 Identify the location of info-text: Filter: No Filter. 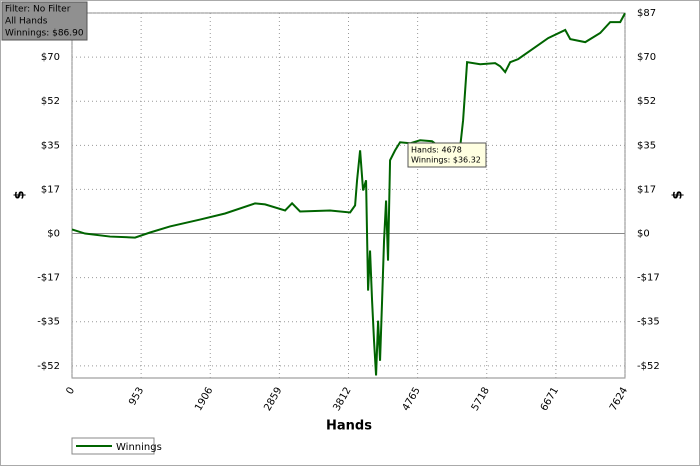
(38, 10).